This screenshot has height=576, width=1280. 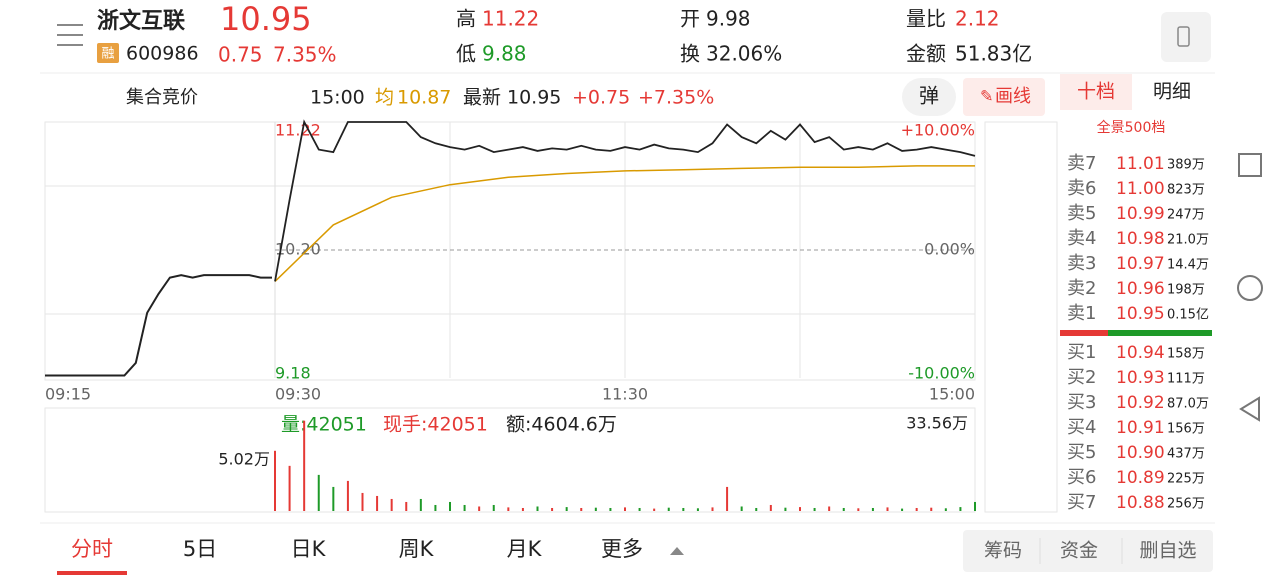 What do you see at coordinates (1249, 409) in the screenshot?
I see `nav-back` at bounding box center [1249, 409].